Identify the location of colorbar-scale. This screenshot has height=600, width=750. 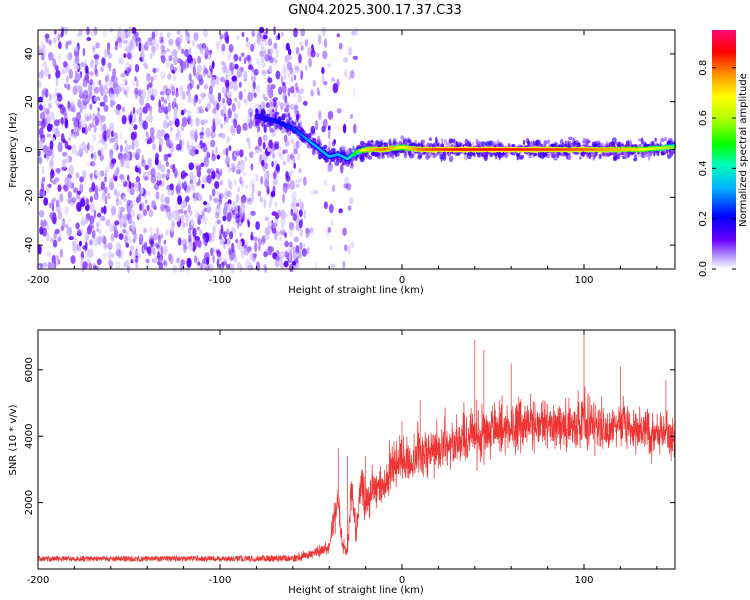
(724, 149).